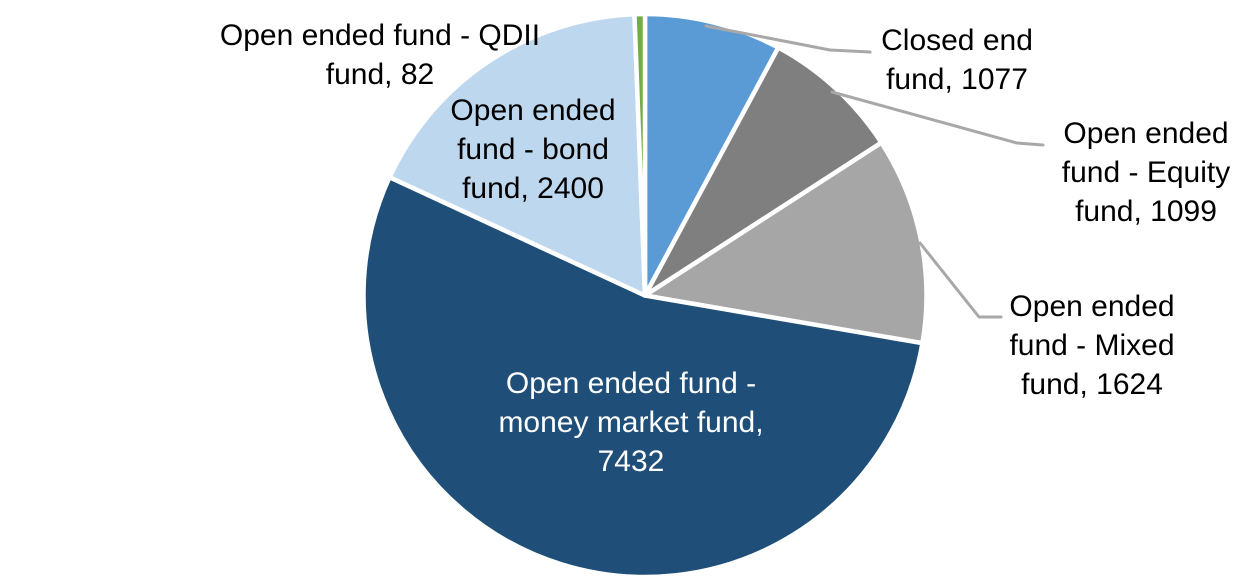 The image size is (1250, 584). Describe the element at coordinates (960, 280) in the screenshot. I see `leader-line-open-ended-mixed-fund` at that location.